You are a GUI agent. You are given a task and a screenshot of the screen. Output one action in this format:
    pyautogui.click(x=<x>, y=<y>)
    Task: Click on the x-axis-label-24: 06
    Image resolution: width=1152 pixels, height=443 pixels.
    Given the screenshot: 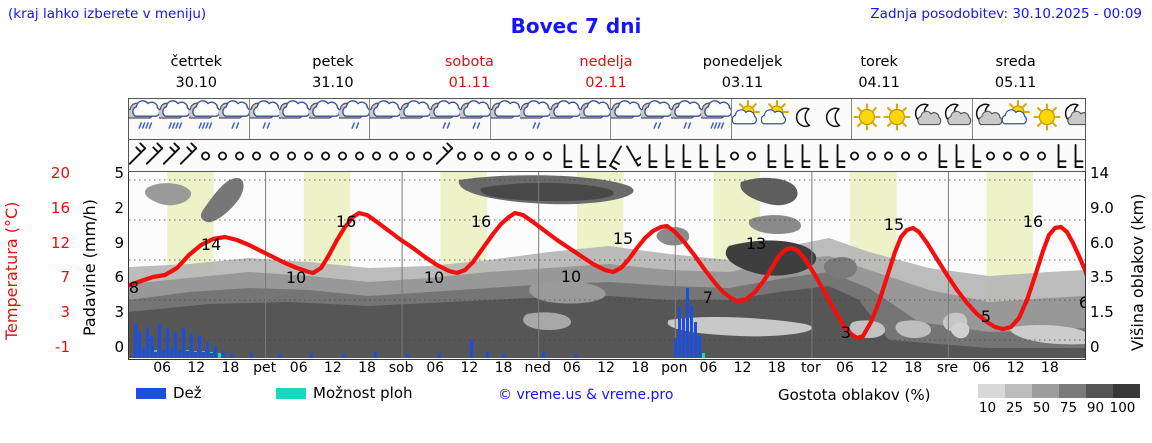 What is the action you would take?
    pyautogui.click(x=981, y=368)
    